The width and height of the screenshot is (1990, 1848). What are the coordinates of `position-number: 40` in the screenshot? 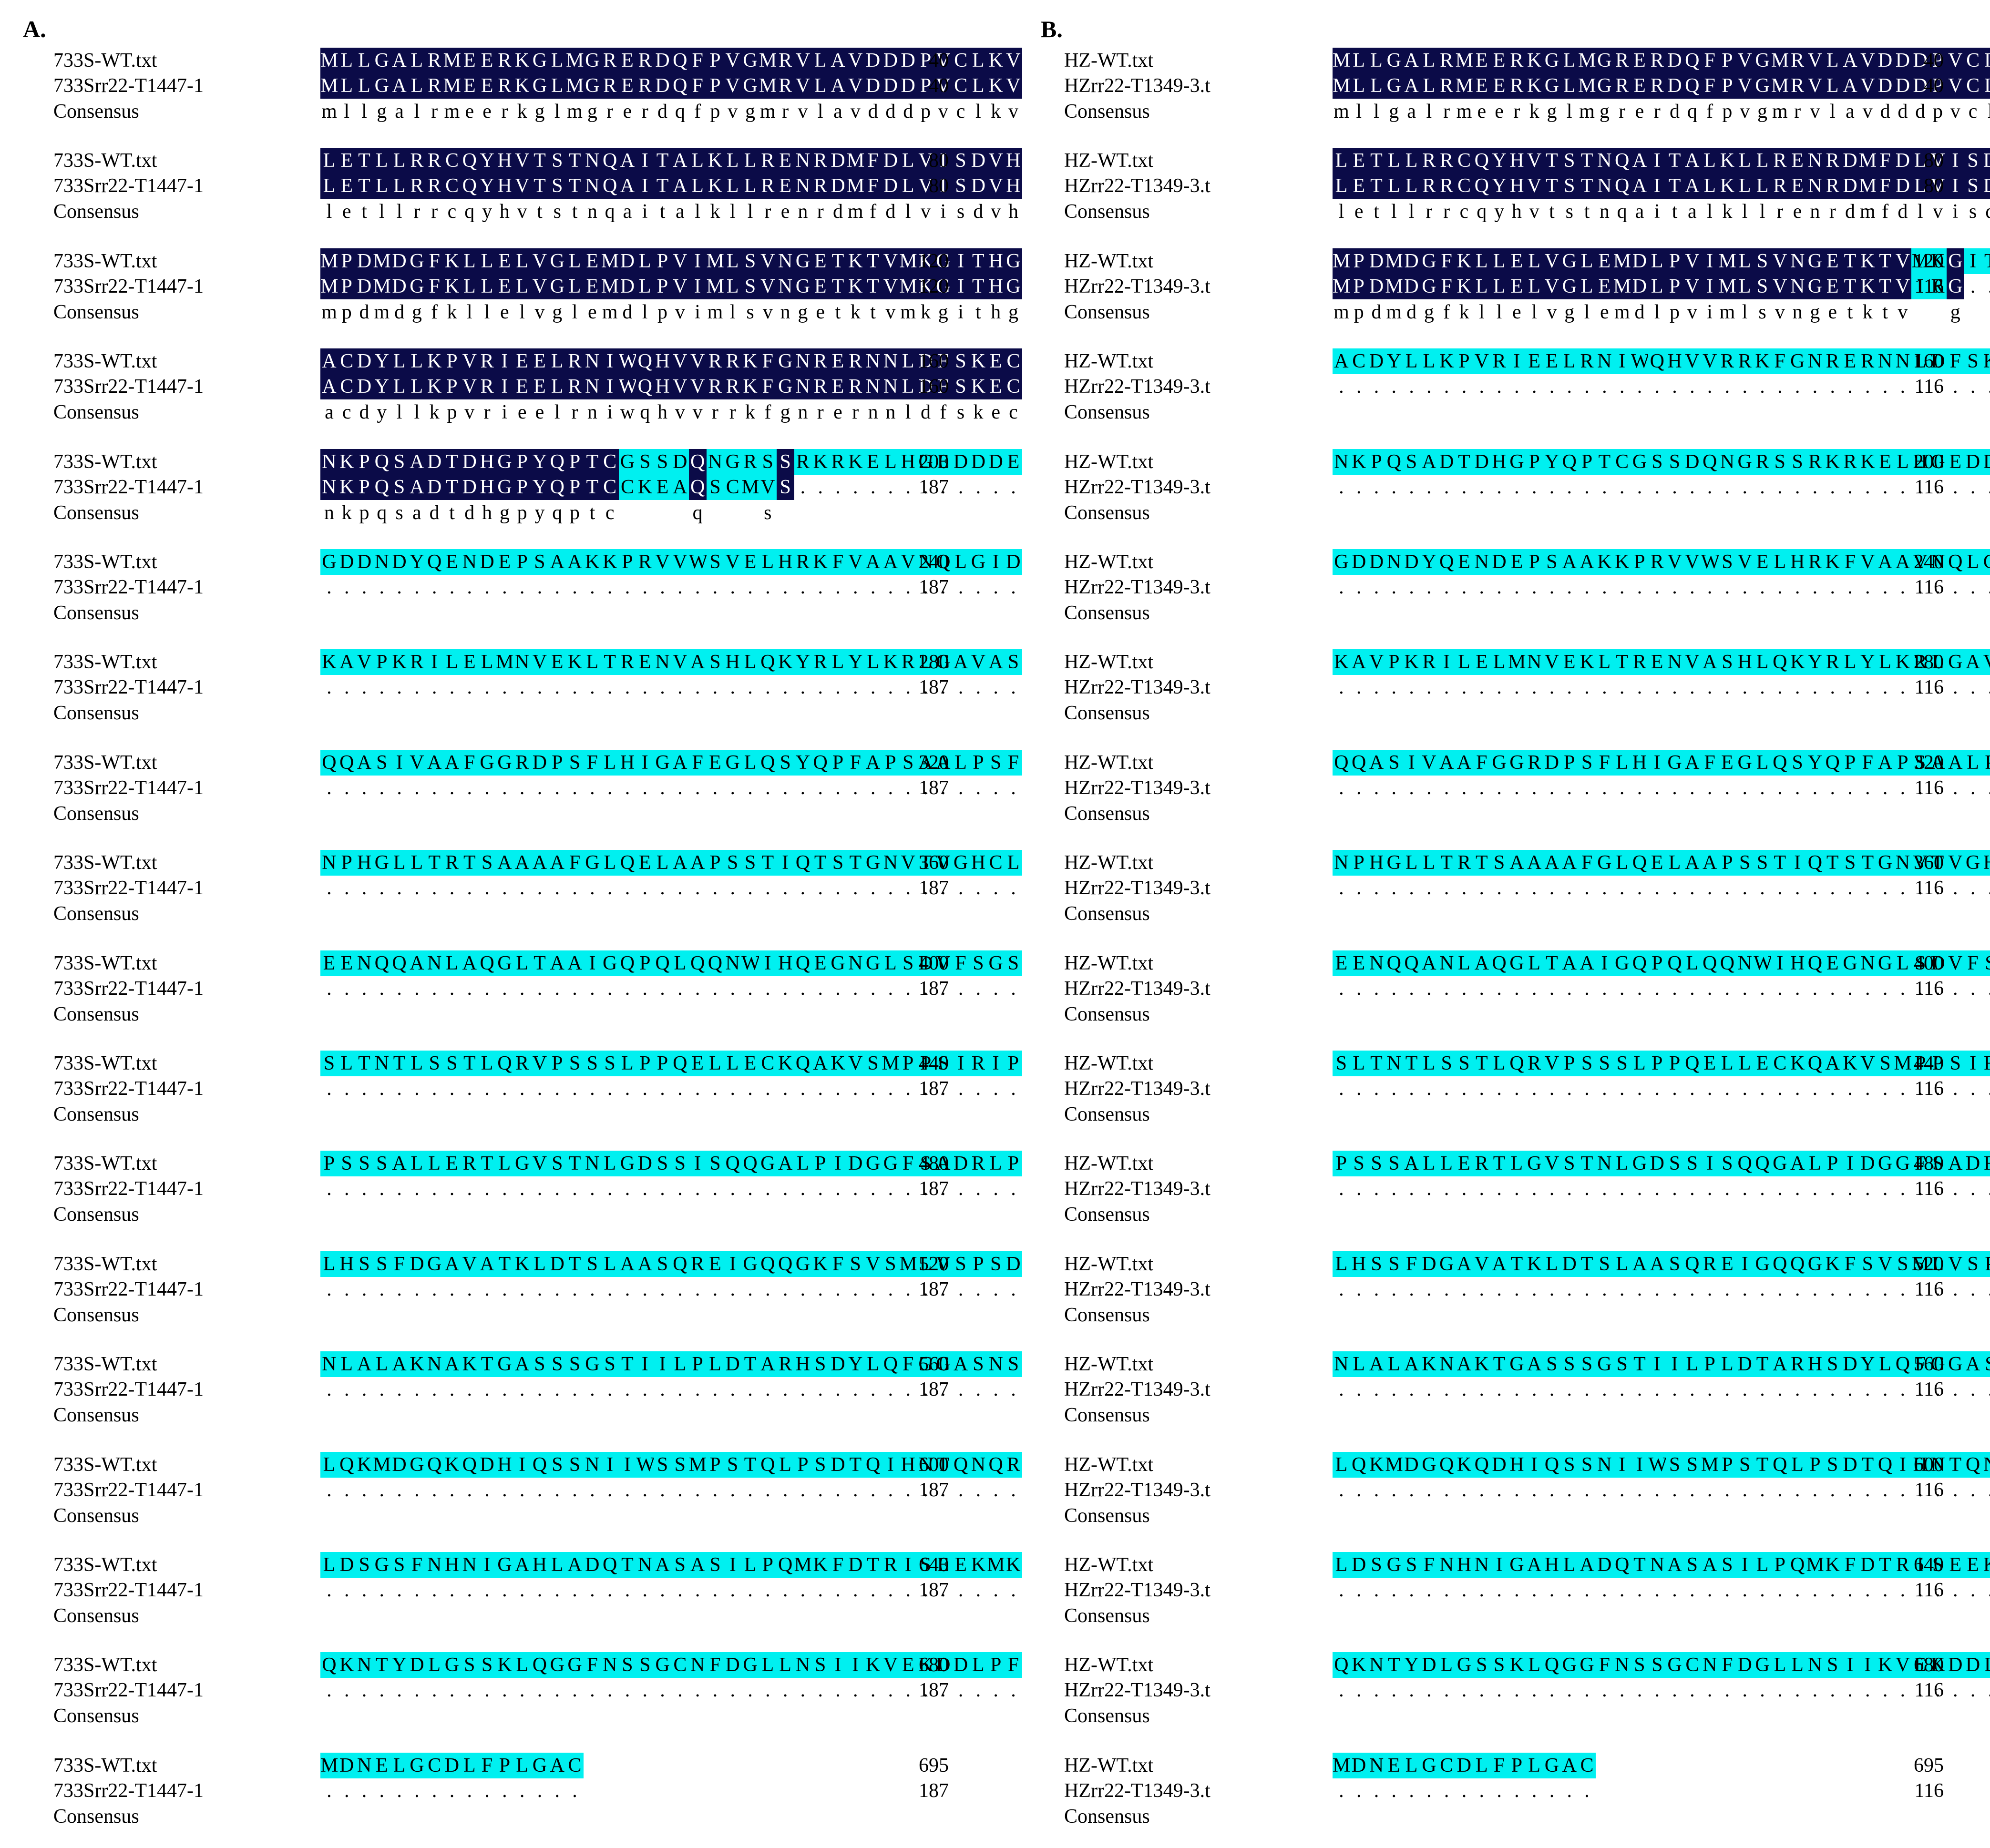 It's located at (1934, 86).